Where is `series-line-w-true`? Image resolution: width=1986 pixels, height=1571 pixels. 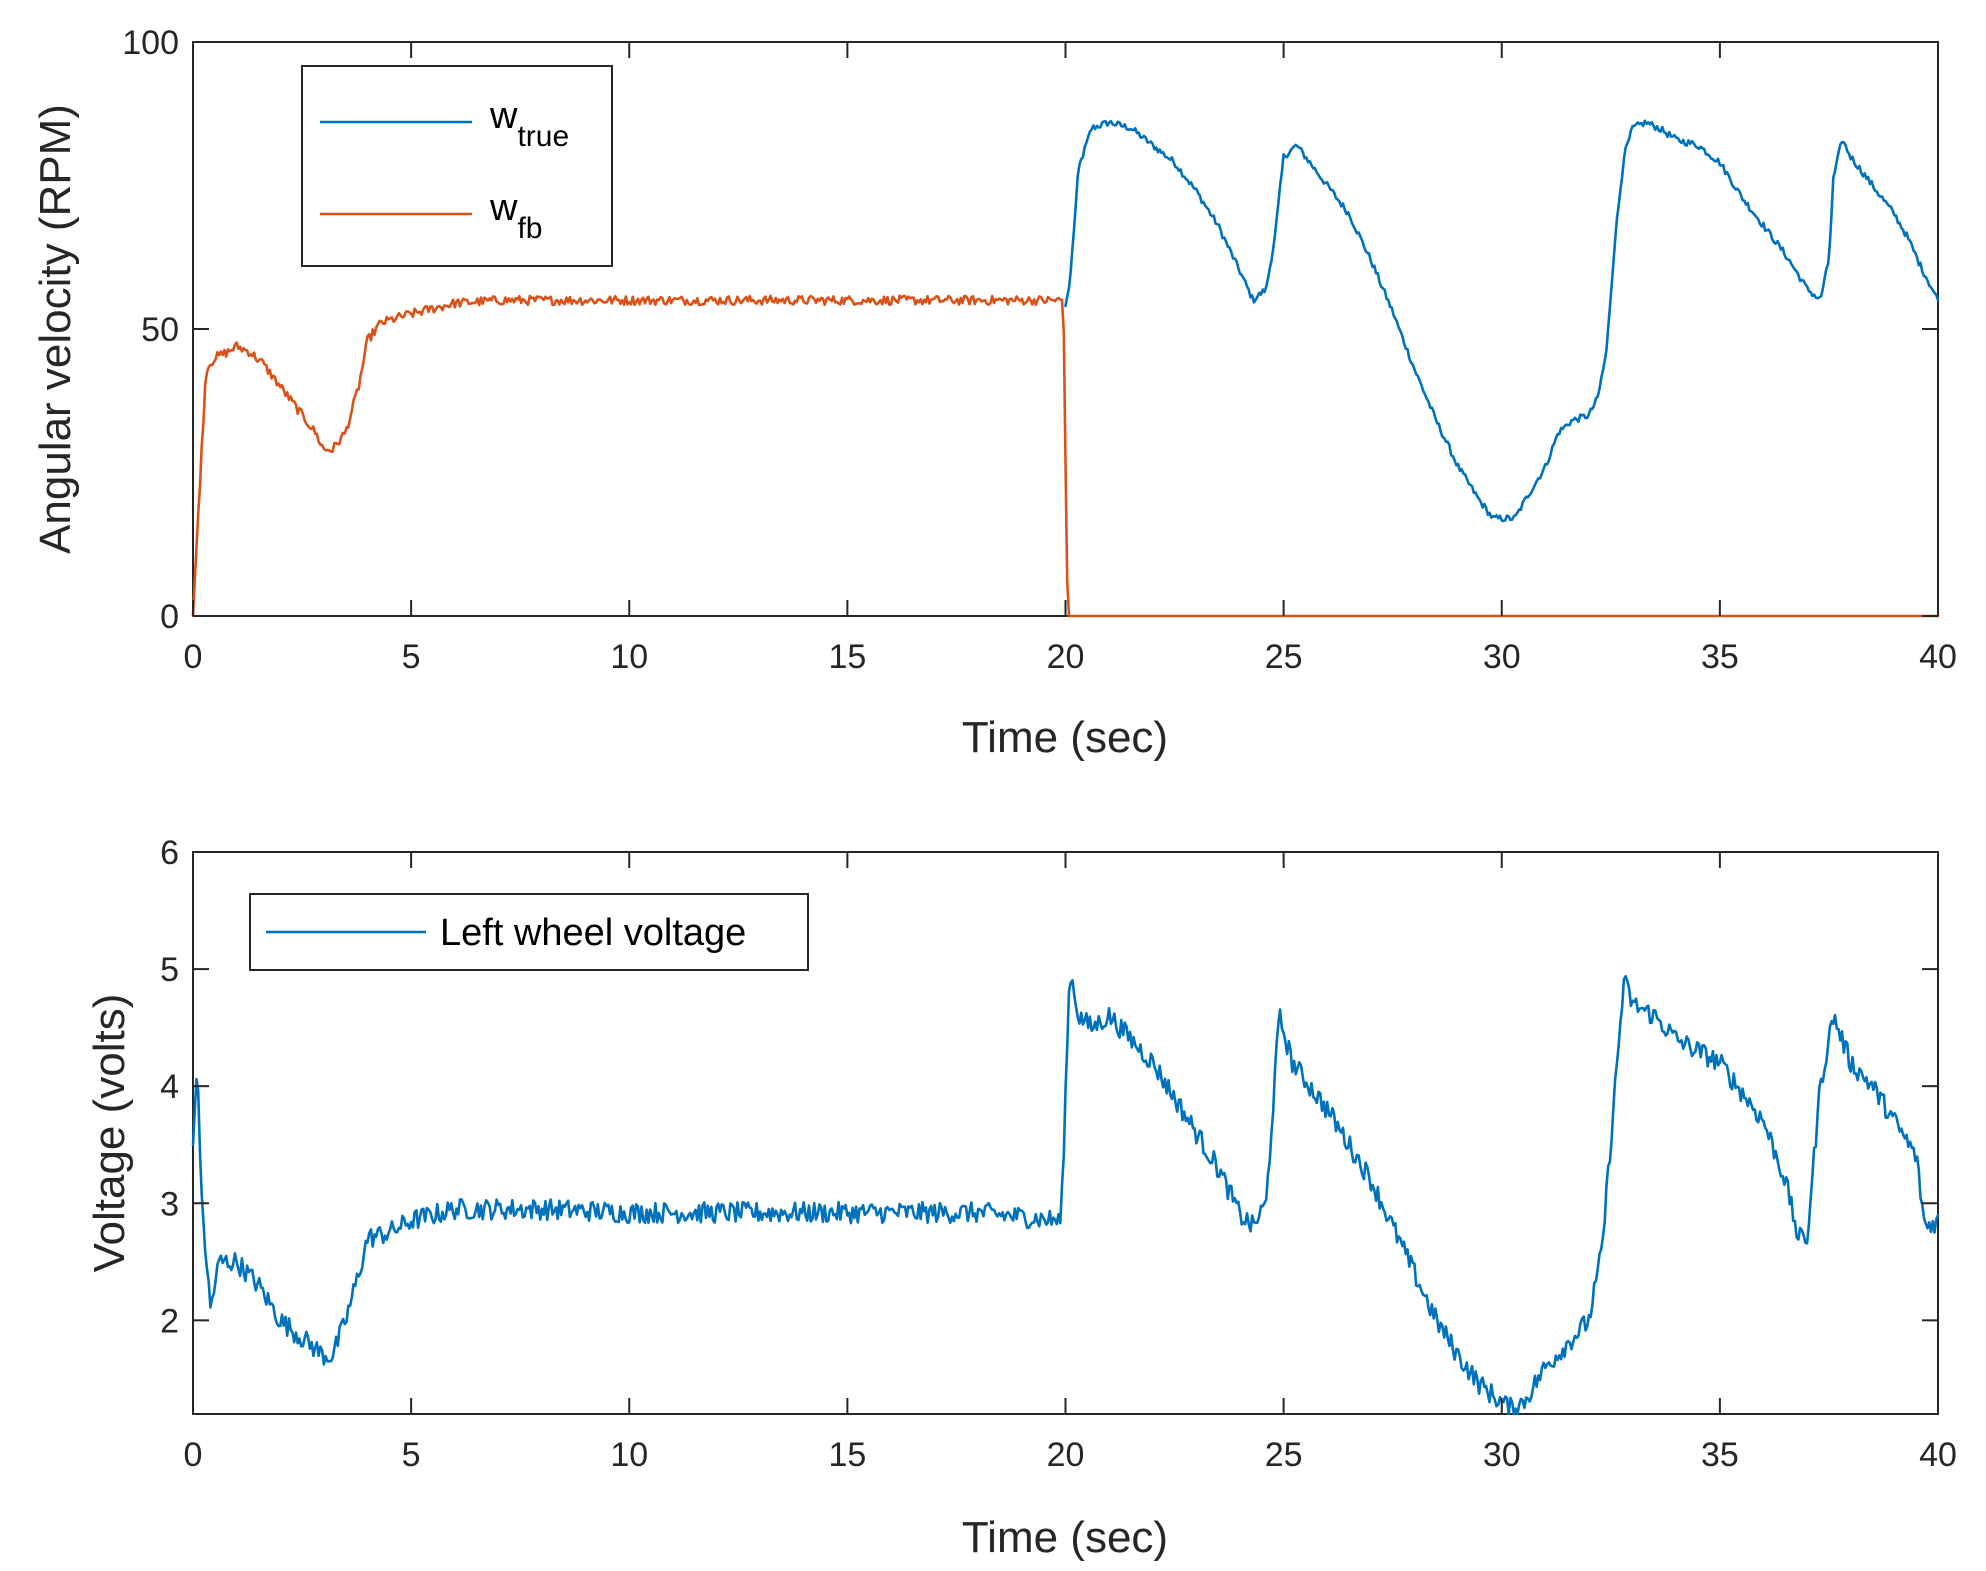 series-line-w-true is located at coordinates (1502, 321).